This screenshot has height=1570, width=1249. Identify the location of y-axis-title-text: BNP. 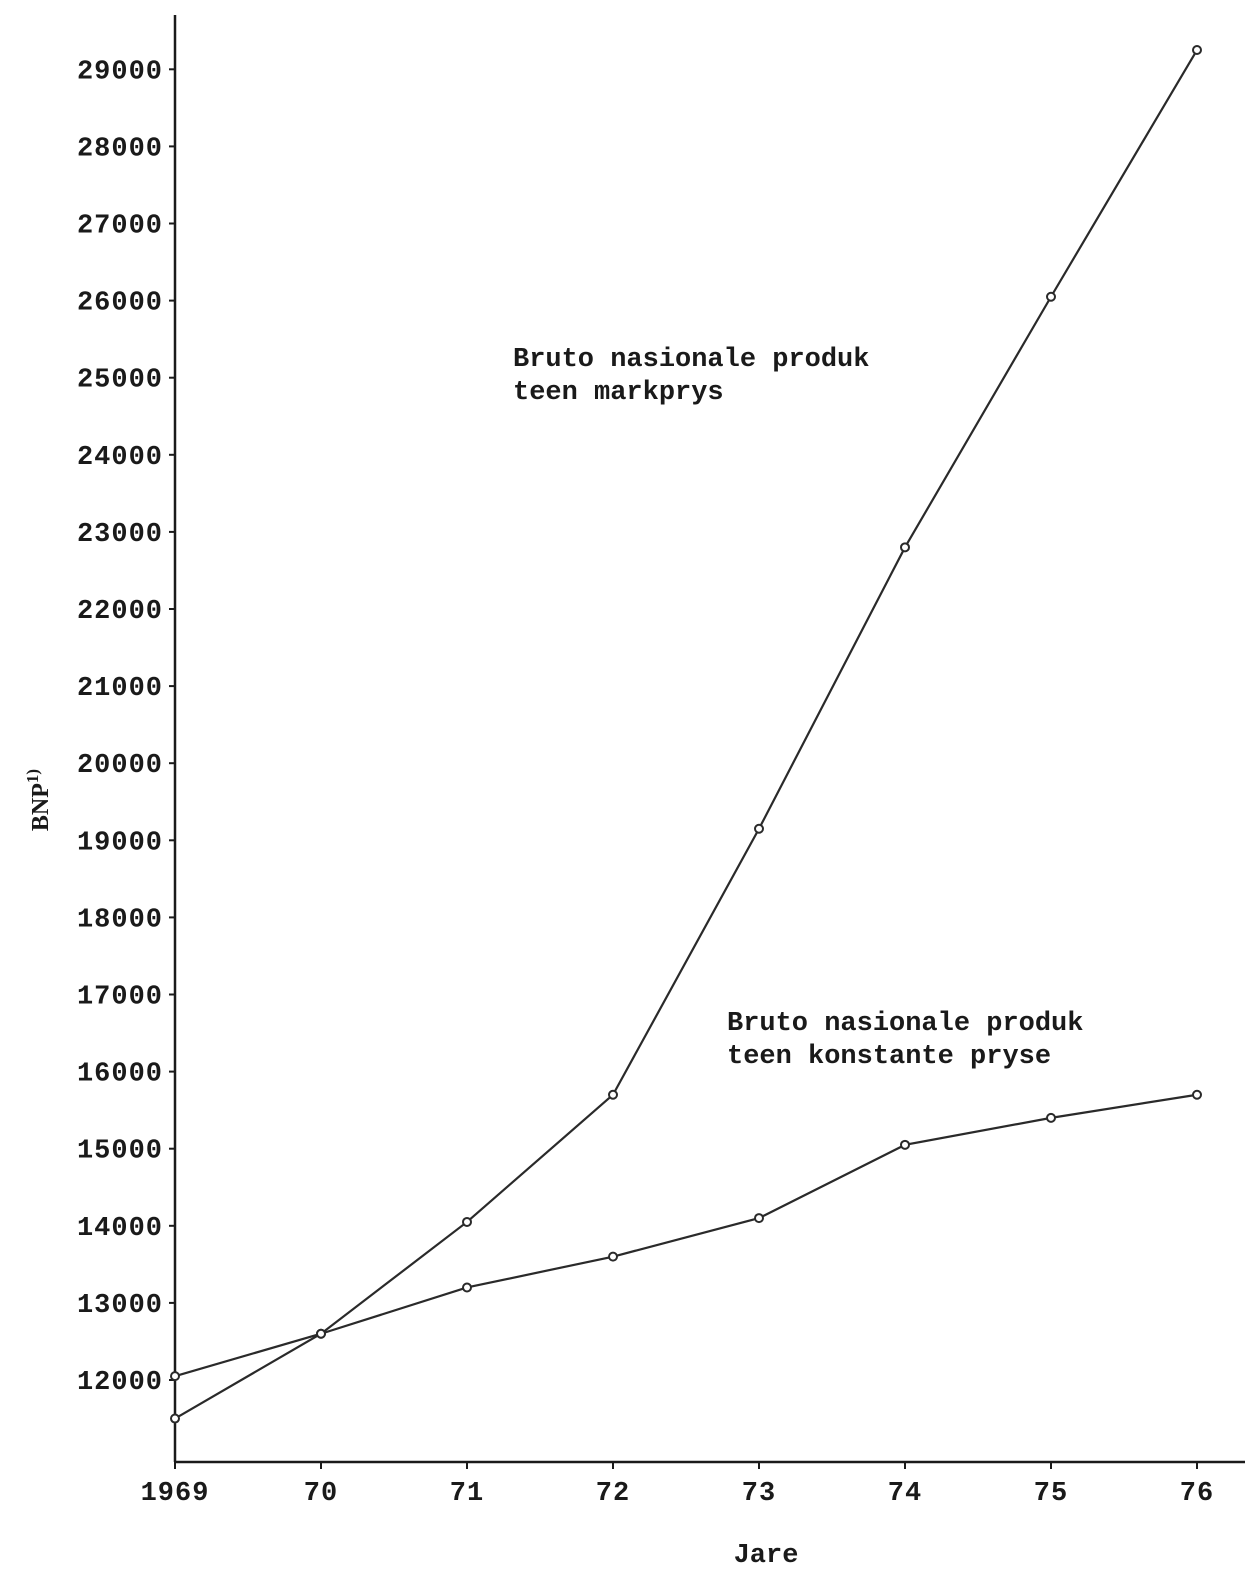
(41, 807).